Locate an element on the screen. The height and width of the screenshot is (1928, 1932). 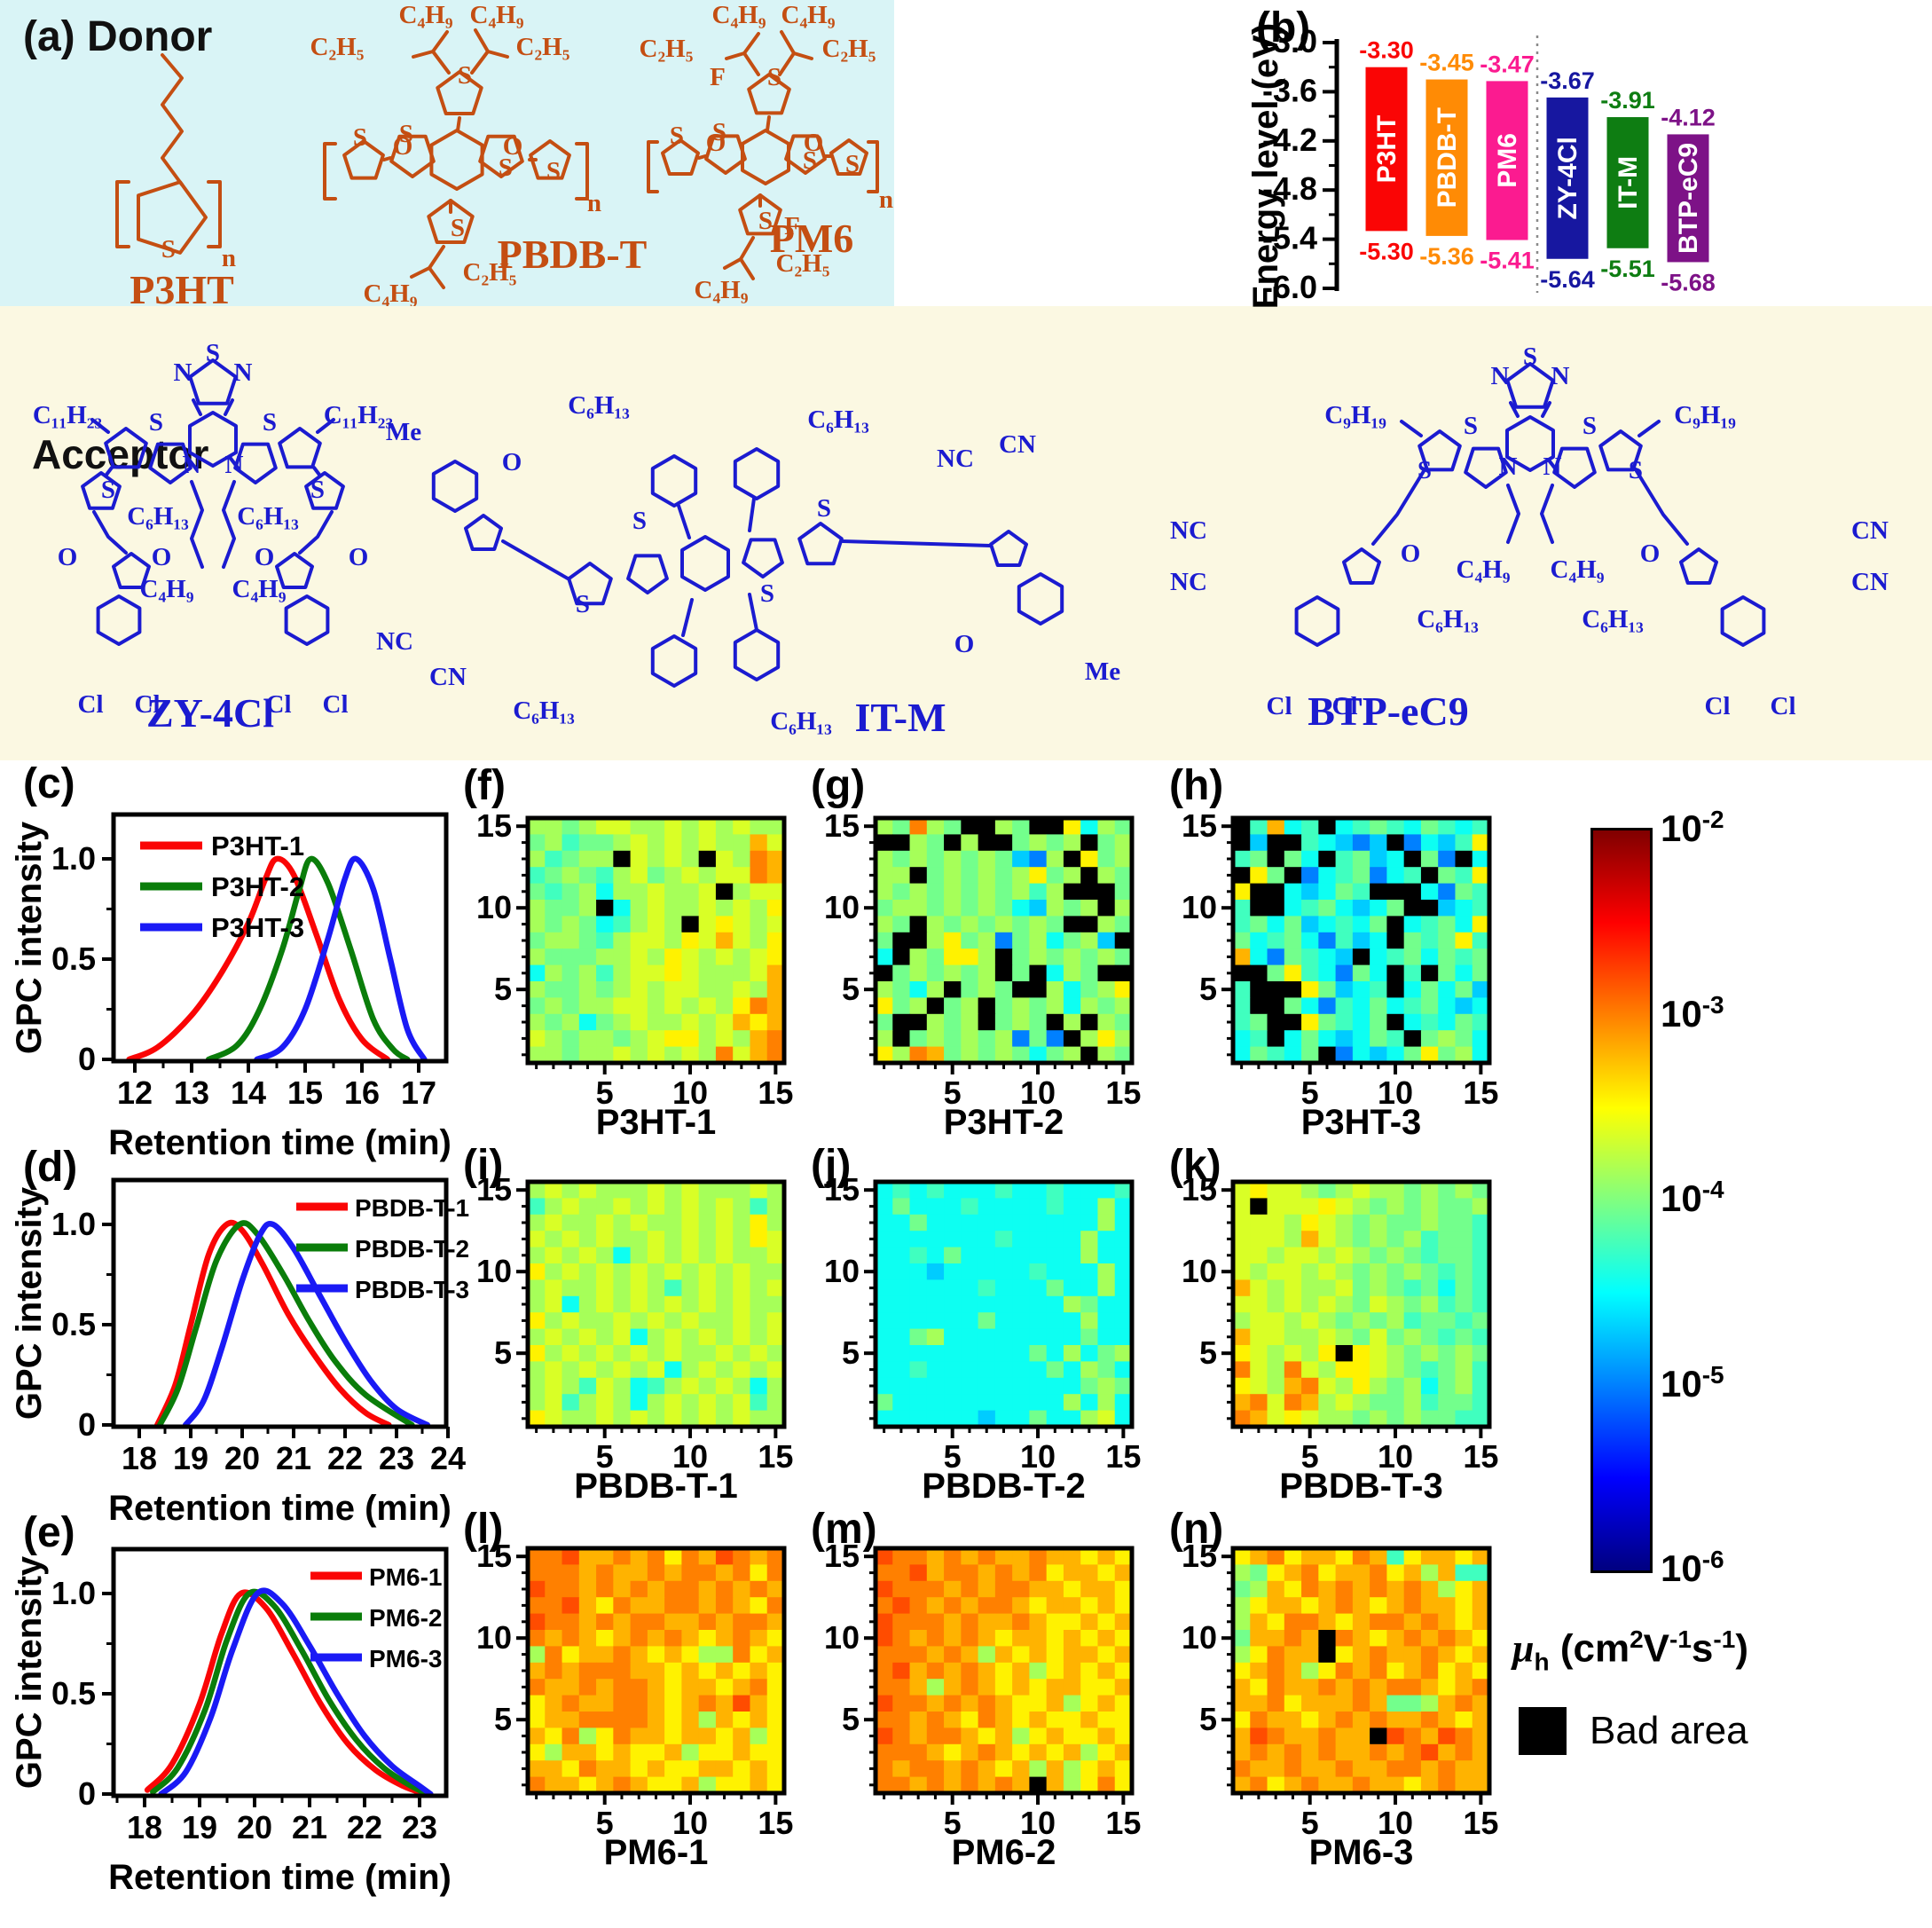
y-tick-label: 15 is located at coordinates (1199, 825).